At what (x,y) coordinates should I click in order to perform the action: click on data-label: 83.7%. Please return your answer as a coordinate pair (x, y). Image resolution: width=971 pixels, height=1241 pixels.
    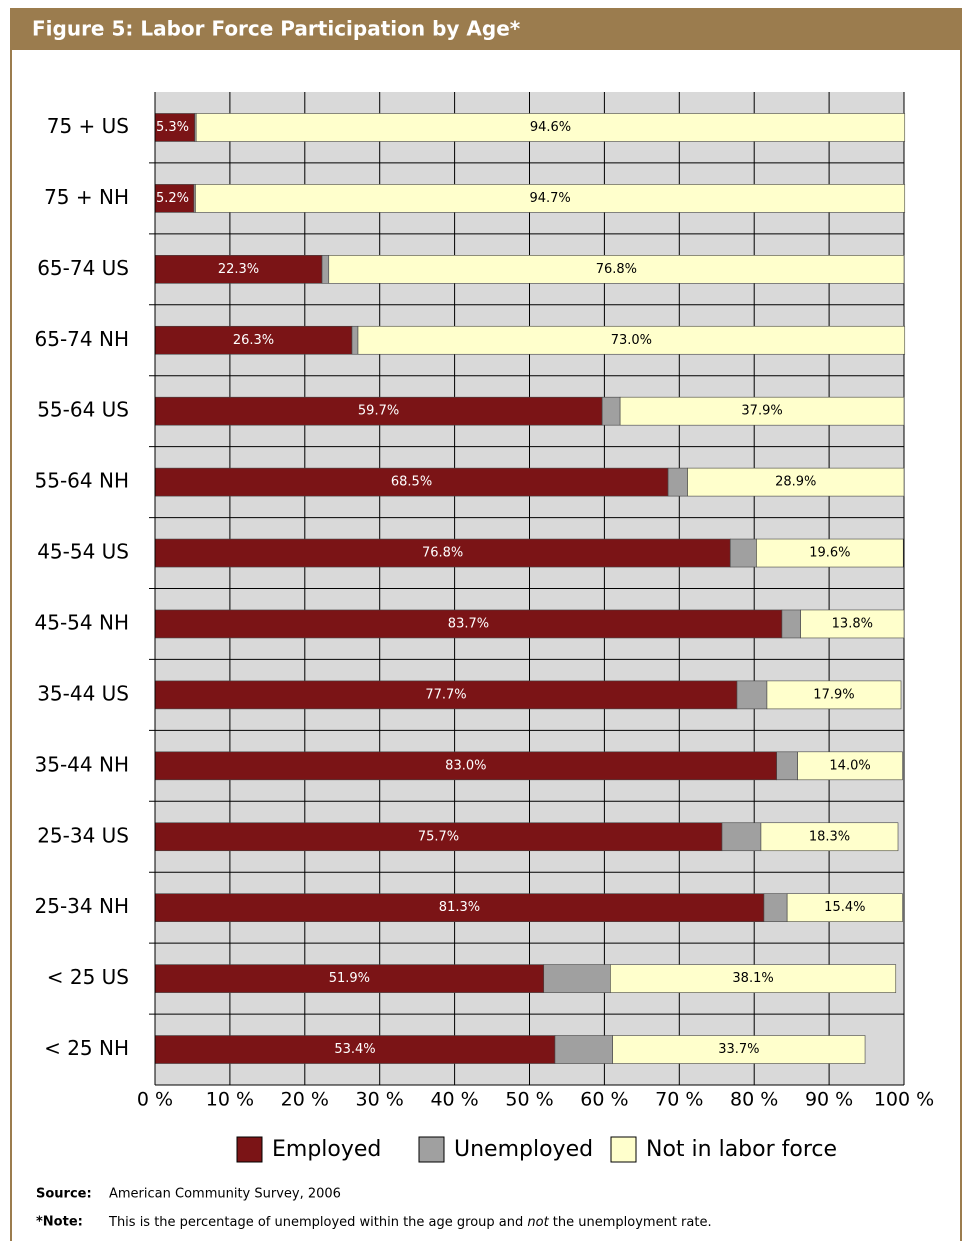
    Looking at the image, I should click on (468, 623).